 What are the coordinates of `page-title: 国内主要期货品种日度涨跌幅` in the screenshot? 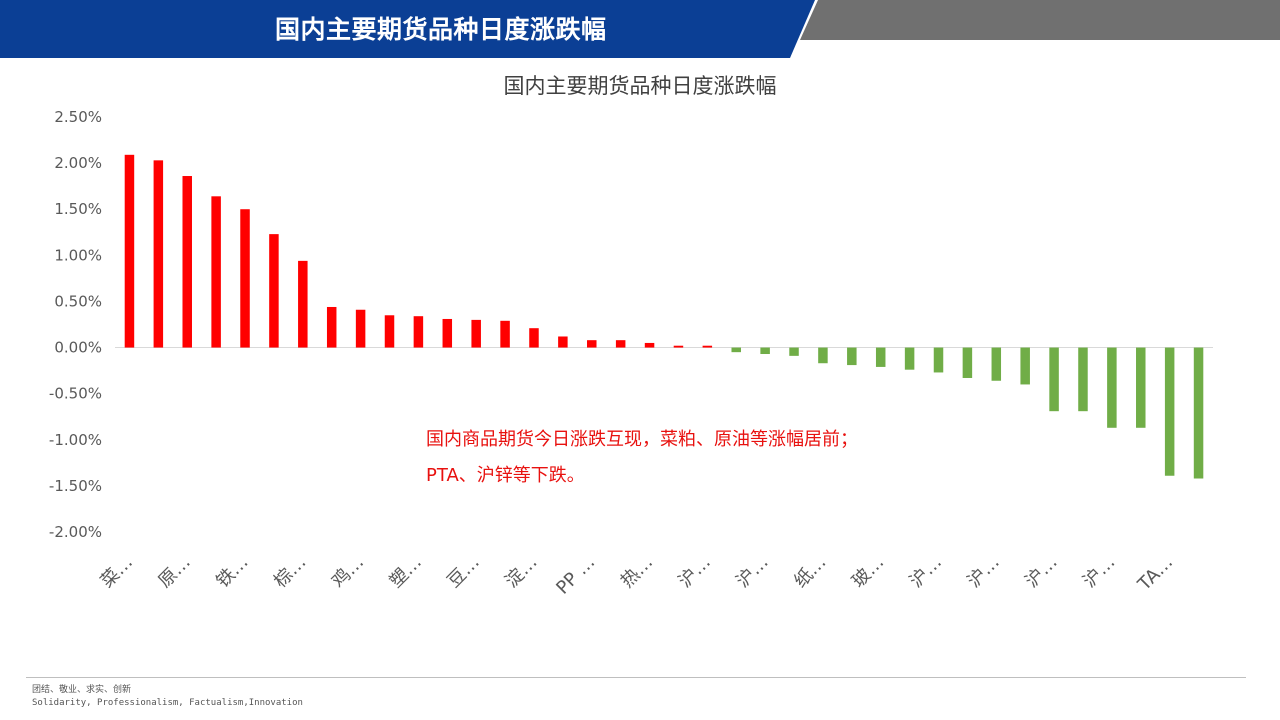 It's located at (441, 29).